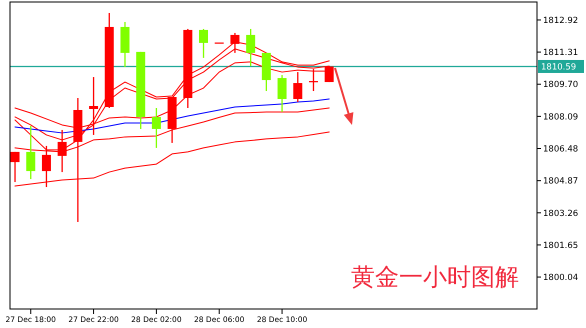  Describe the element at coordinates (560, 85) in the screenshot. I see `y-tick-label: 1809.70` at that location.